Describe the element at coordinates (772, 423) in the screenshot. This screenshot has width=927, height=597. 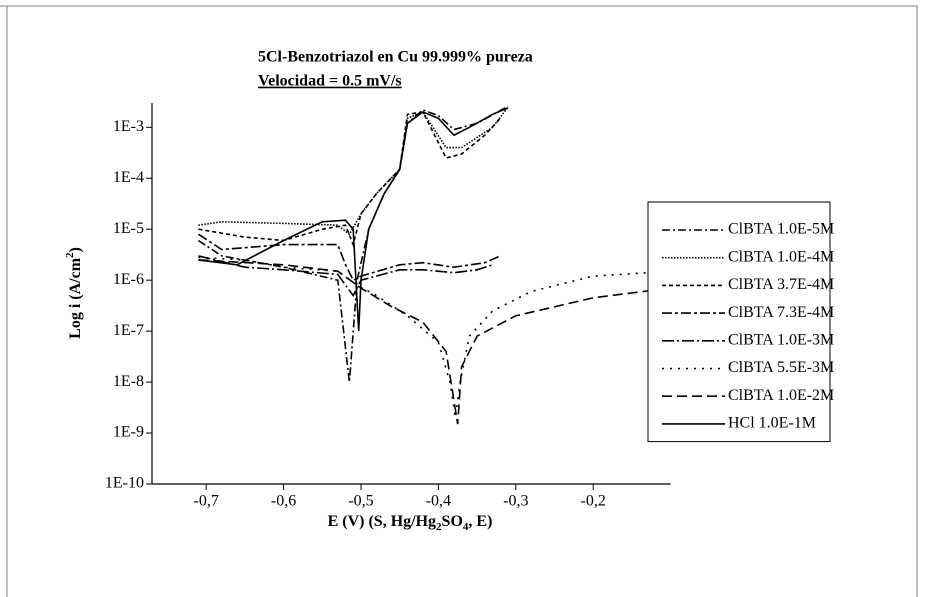
I see `legend-label: HCl 1.0E-1M` at that location.